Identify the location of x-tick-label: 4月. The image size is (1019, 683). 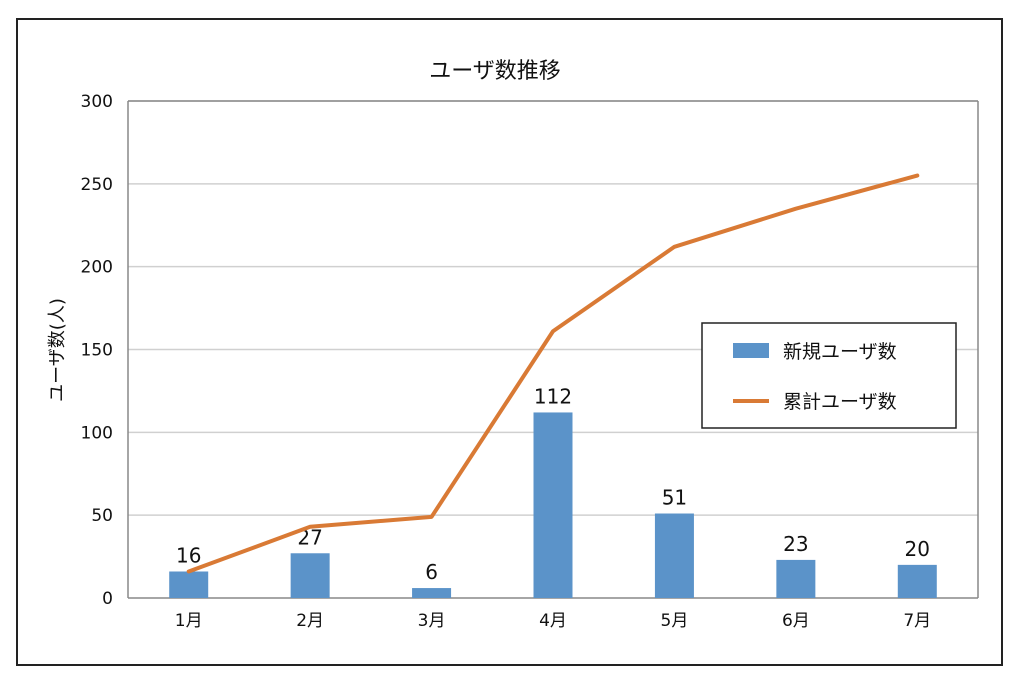
(553, 621).